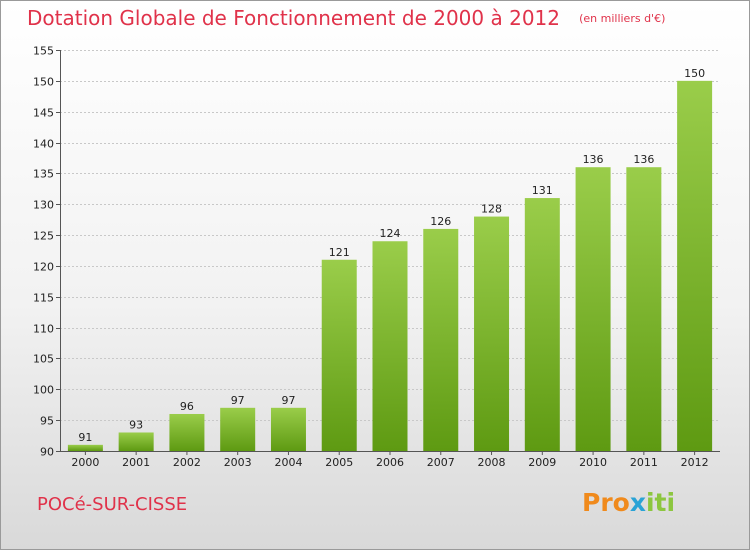 The height and width of the screenshot is (550, 750). What do you see at coordinates (43, 113) in the screenshot?
I see `y-tick-label: 145` at bounding box center [43, 113].